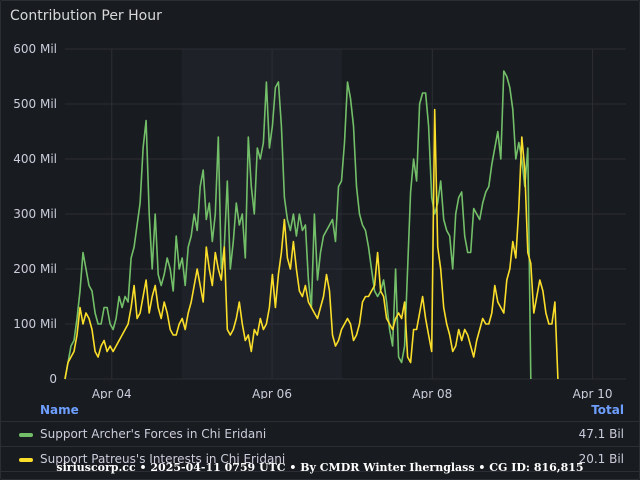  What do you see at coordinates (35, 159) in the screenshot?
I see `y-tick-label: 400 Mil` at bounding box center [35, 159].